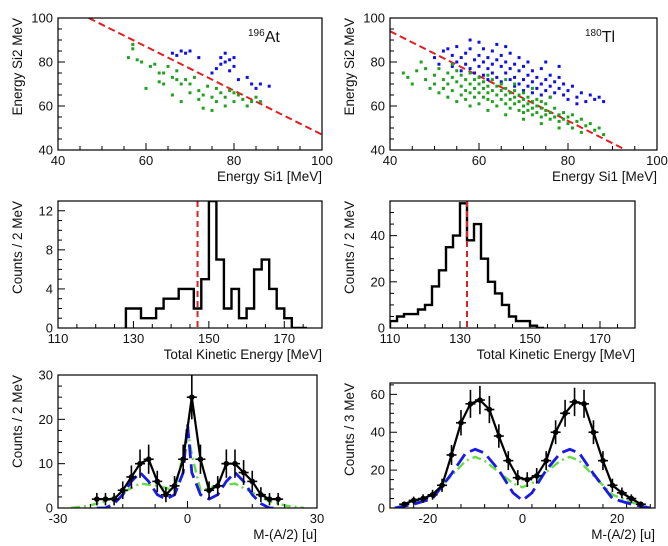 This screenshot has width=668, height=546. What do you see at coordinates (49, 508) in the screenshot?
I see `y-tick-label: 0` at bounding box center [49, 508].